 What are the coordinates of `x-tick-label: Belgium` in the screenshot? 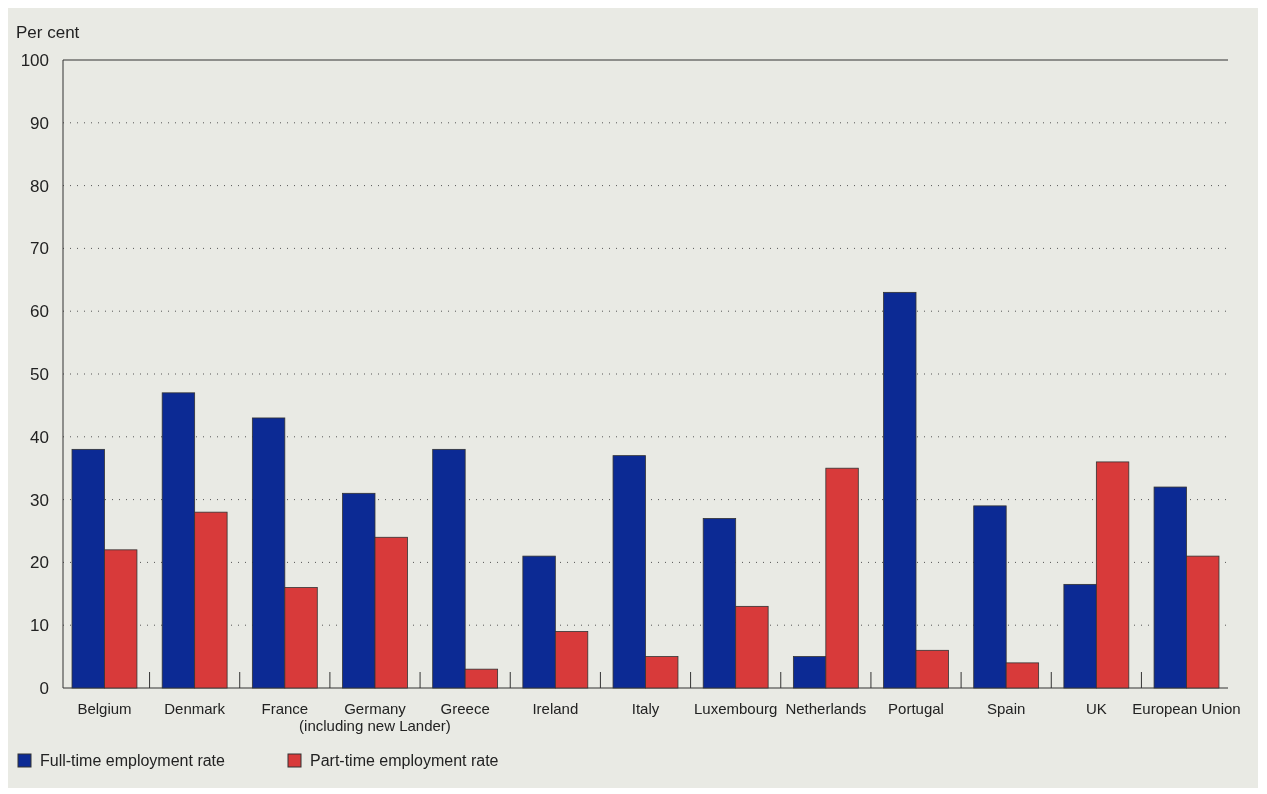 It's located at (104, 708).